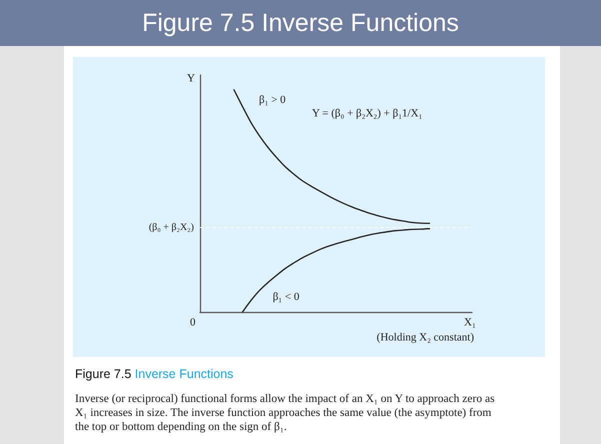 The height and width of the screenshot is (444, 601). I want to click on text: Inverse (or reciprocal) functional forms allow the impact of an X₁ on Y to approach zero as X₁ increases in size. The inverse function approaches the same value (the asymptote) from the top or bottom depending on the sign of β₁., so click(285, 413).